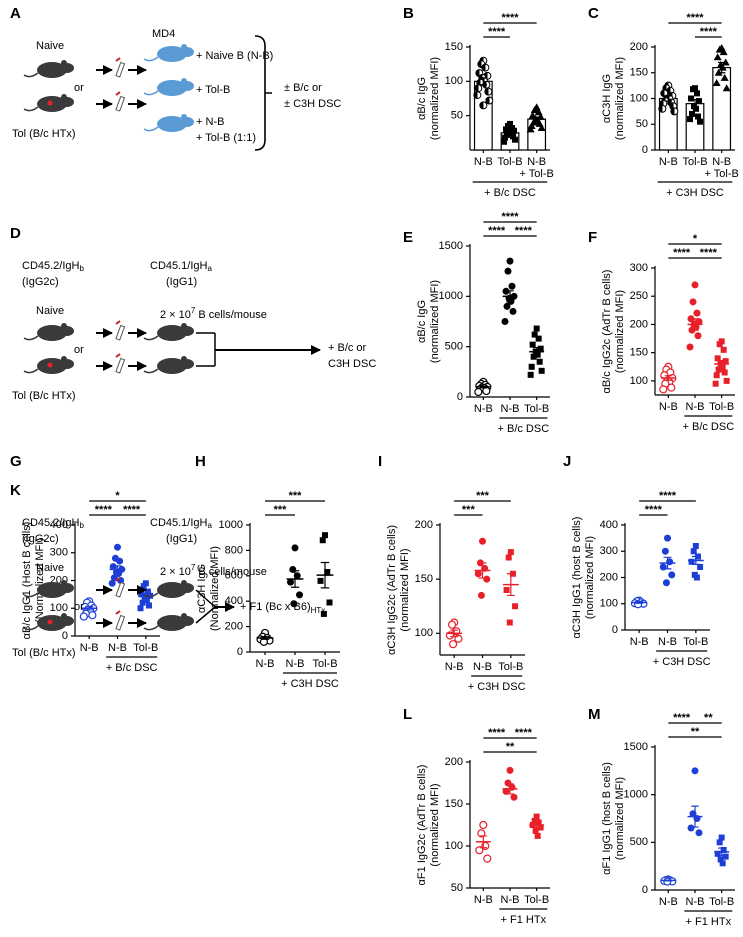  I want to click on dose-label: 2 × 107 B cells/mouse, so click(213, 313).